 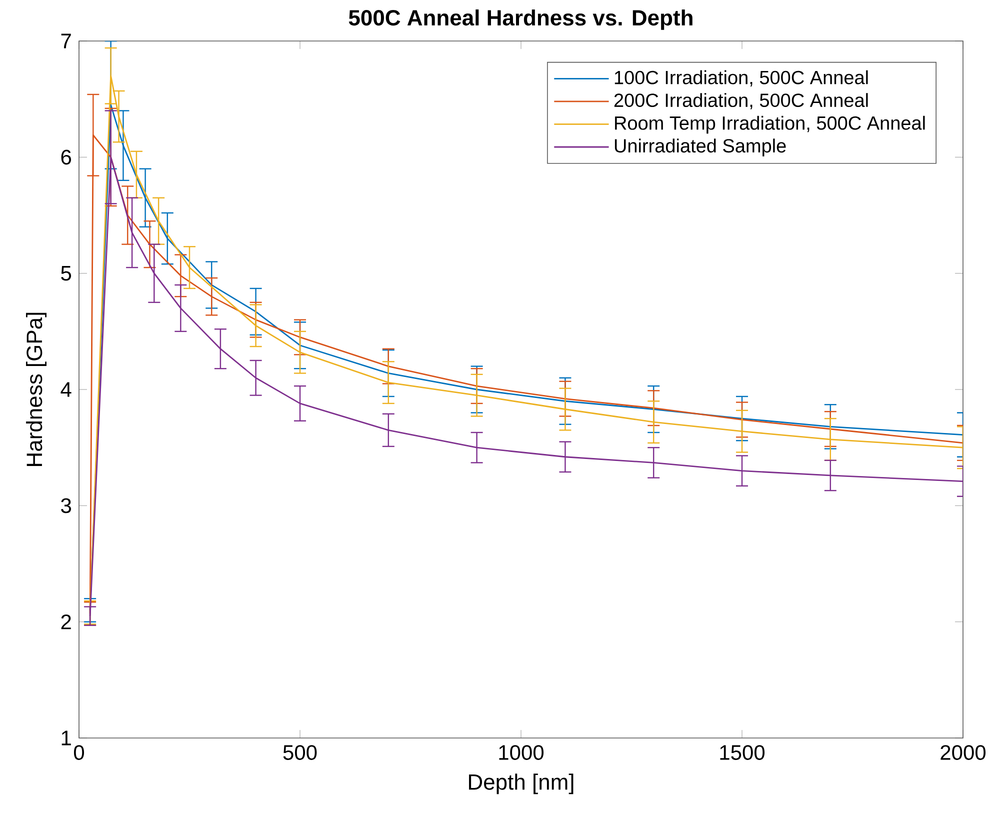 What do you see at coordinates (79, 752) in the screenshot?
I see `x-tick-label: 0` at bounding box center [79, 752].